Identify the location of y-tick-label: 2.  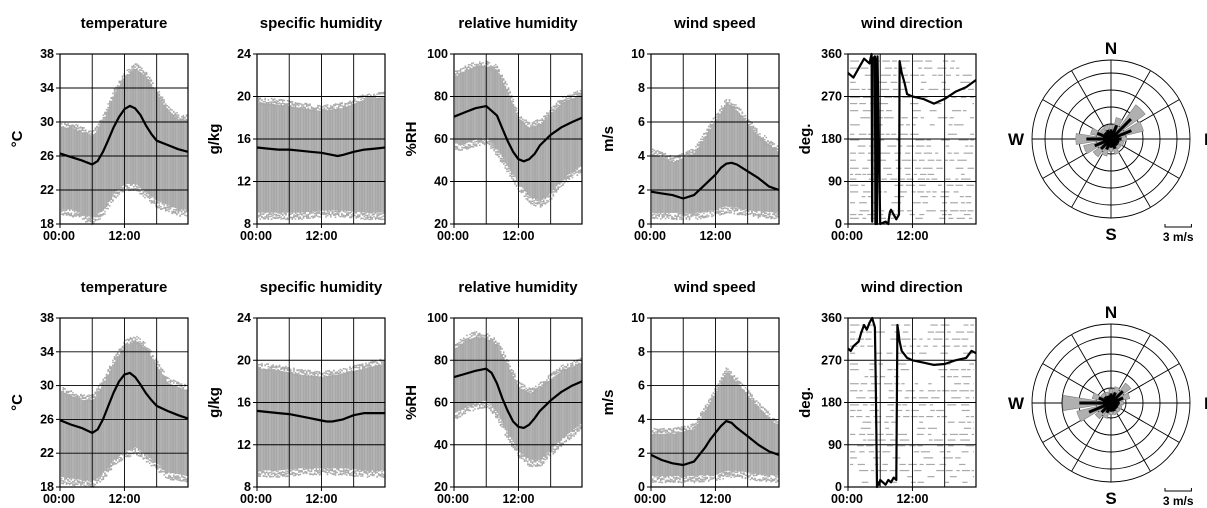
(641, 190).